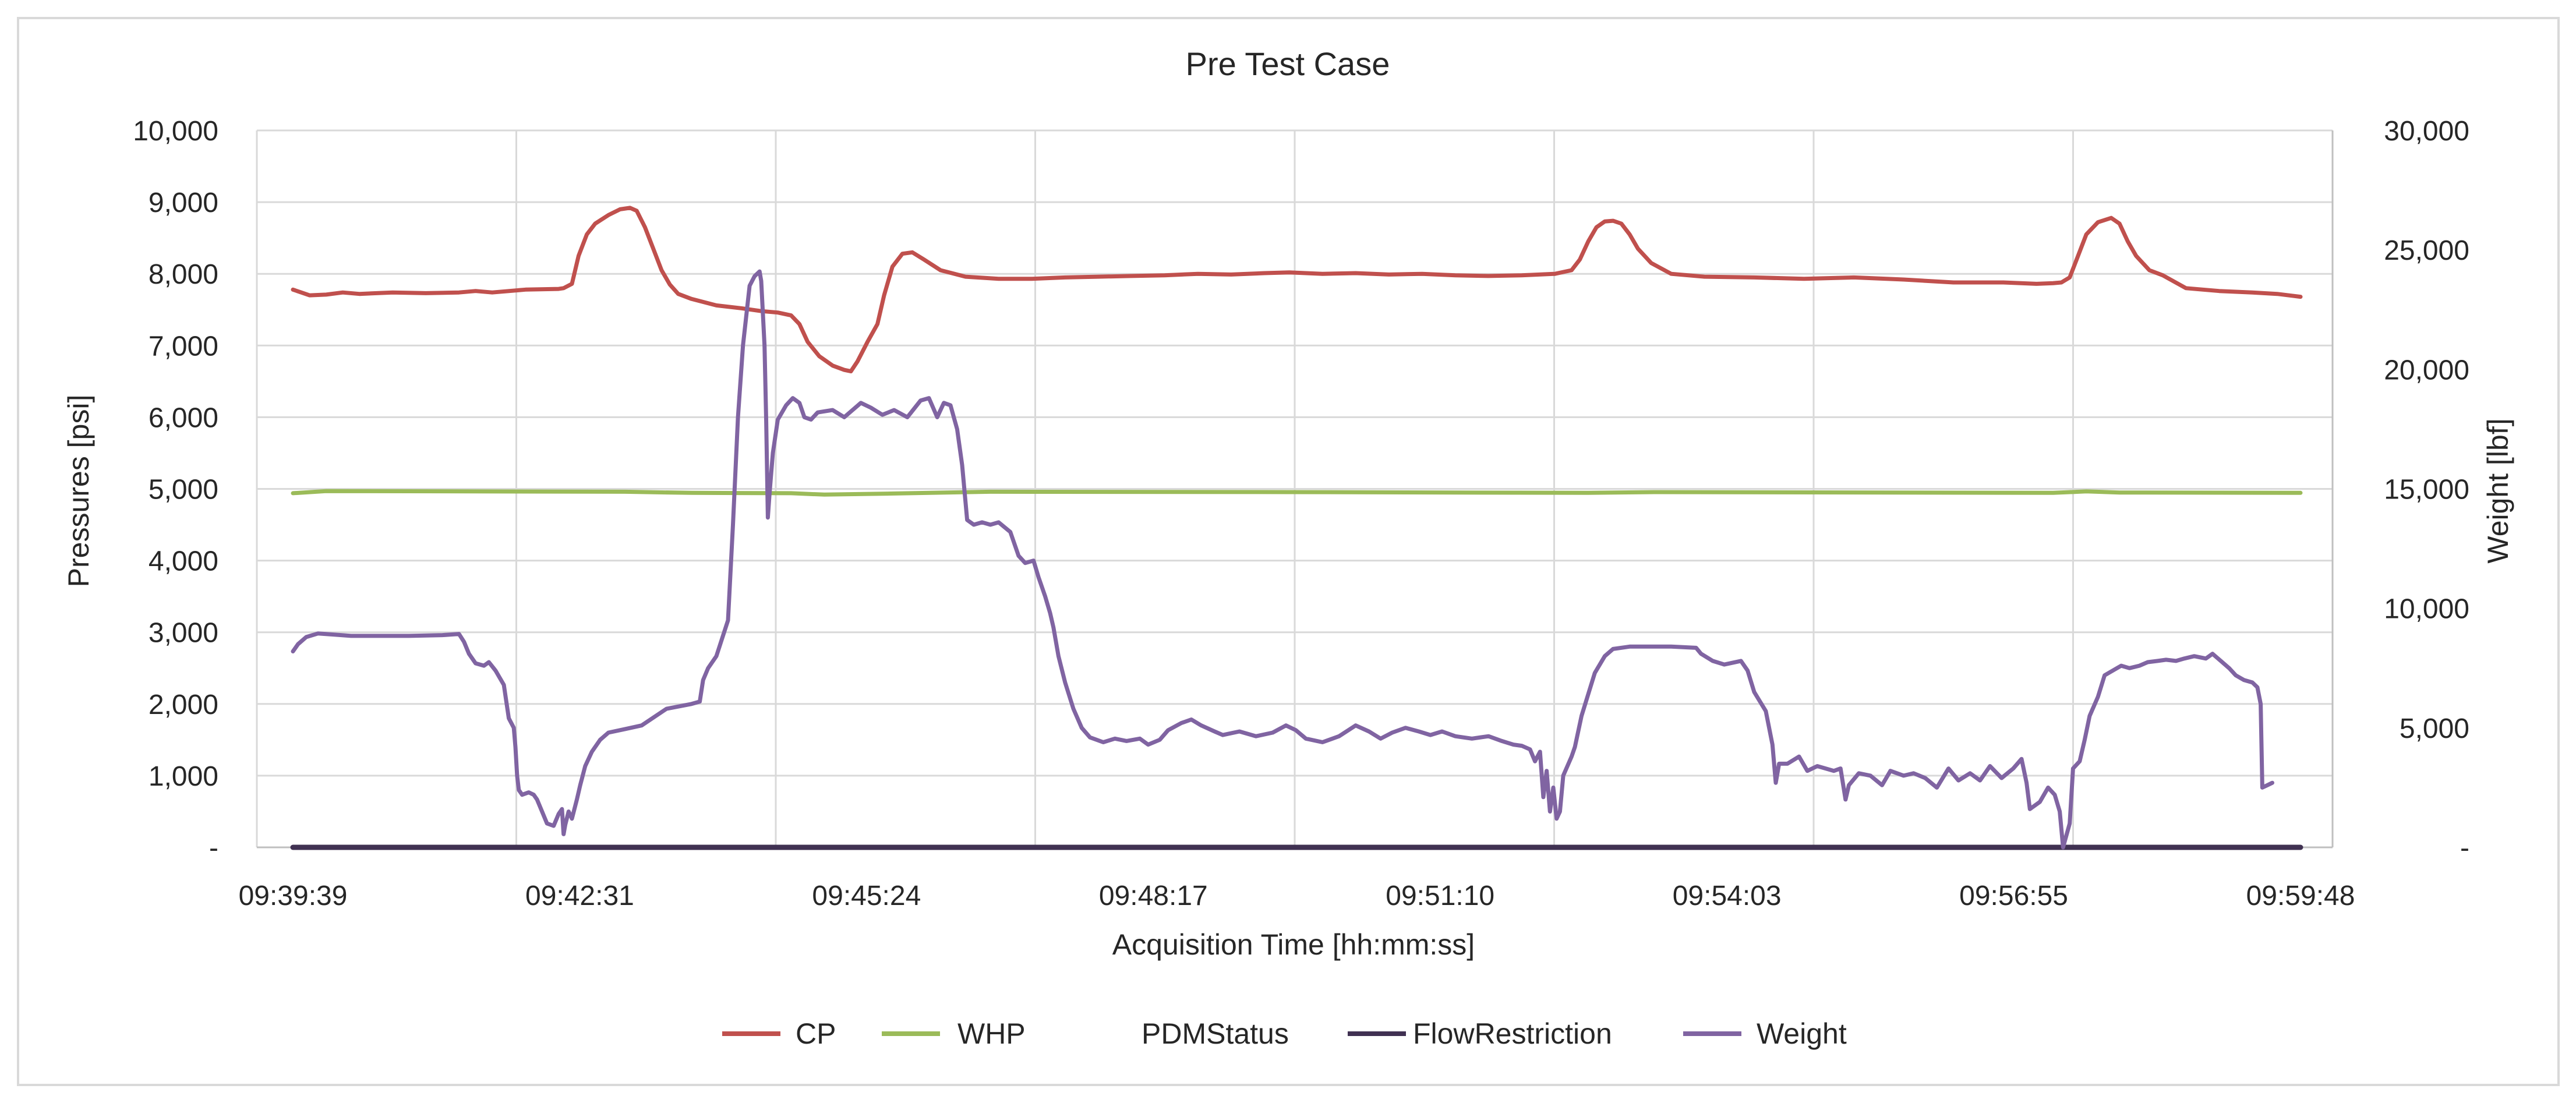  I want to click on y-tick-label-left: -, so click(213, 849).